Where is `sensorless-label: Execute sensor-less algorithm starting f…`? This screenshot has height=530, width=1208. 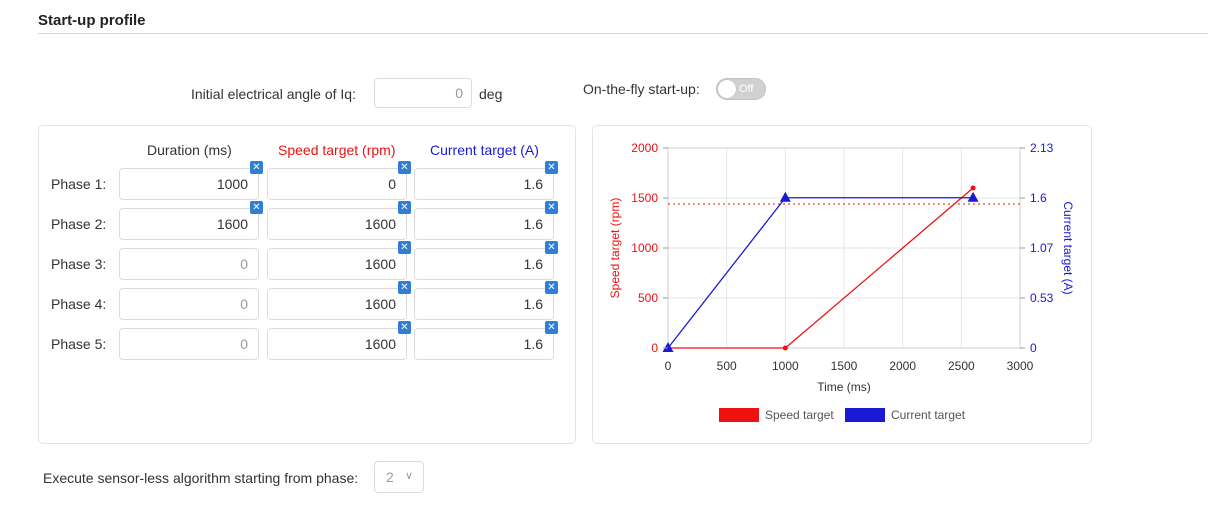 sensorless-label: Execute sensor-less algorithm starting f… is located at coordinates (201, 478).